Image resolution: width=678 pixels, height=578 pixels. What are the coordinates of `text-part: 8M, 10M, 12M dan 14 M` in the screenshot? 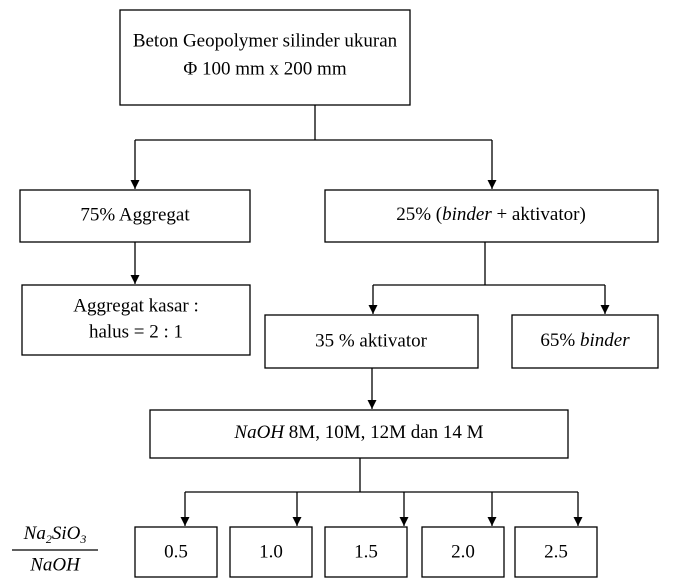 It's located at (384, 432).